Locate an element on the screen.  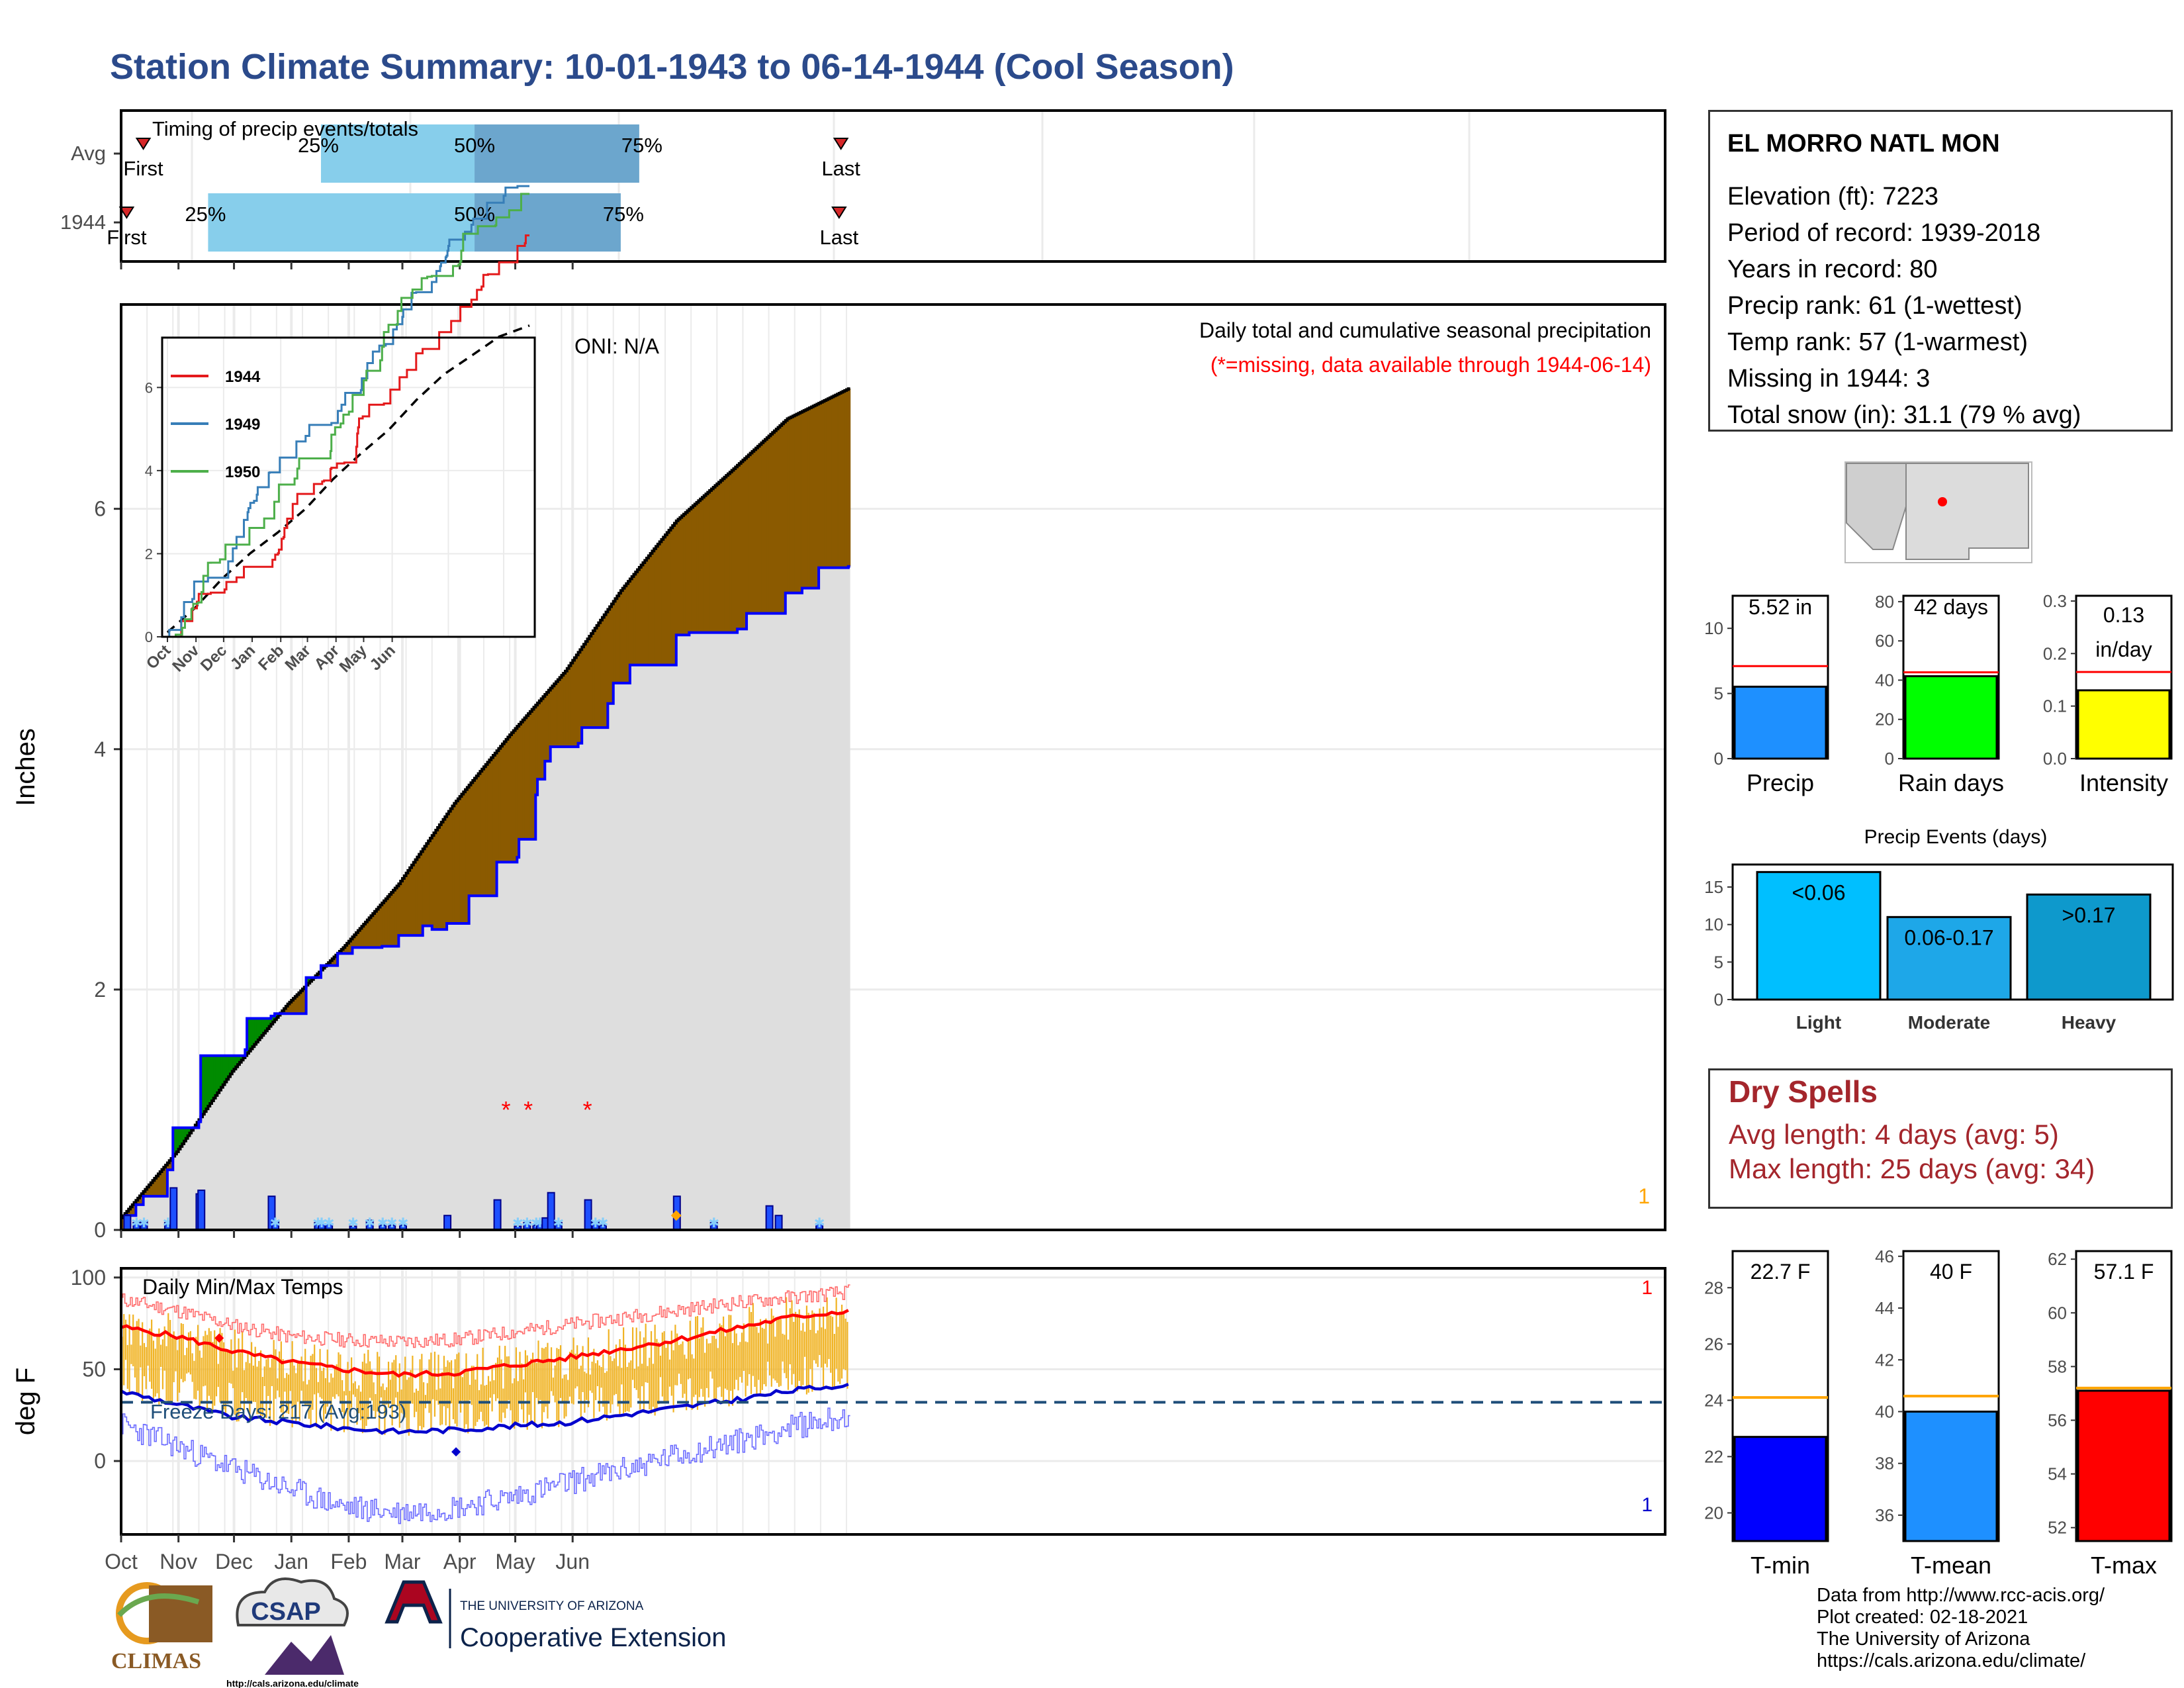
temp-bar-tick: 36 is located at coordinates (1885, 1515).